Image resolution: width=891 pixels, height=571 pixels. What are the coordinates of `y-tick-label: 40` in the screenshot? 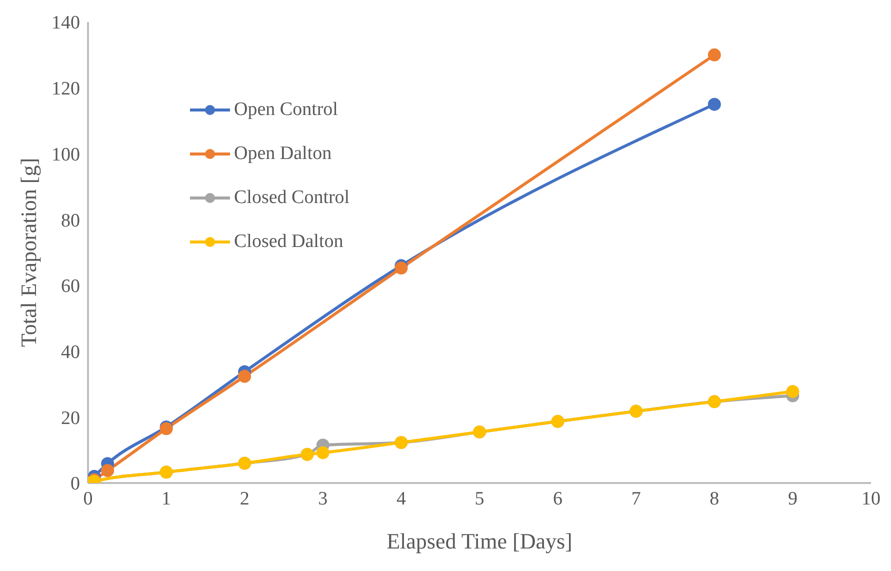 It's located at (70, 353).